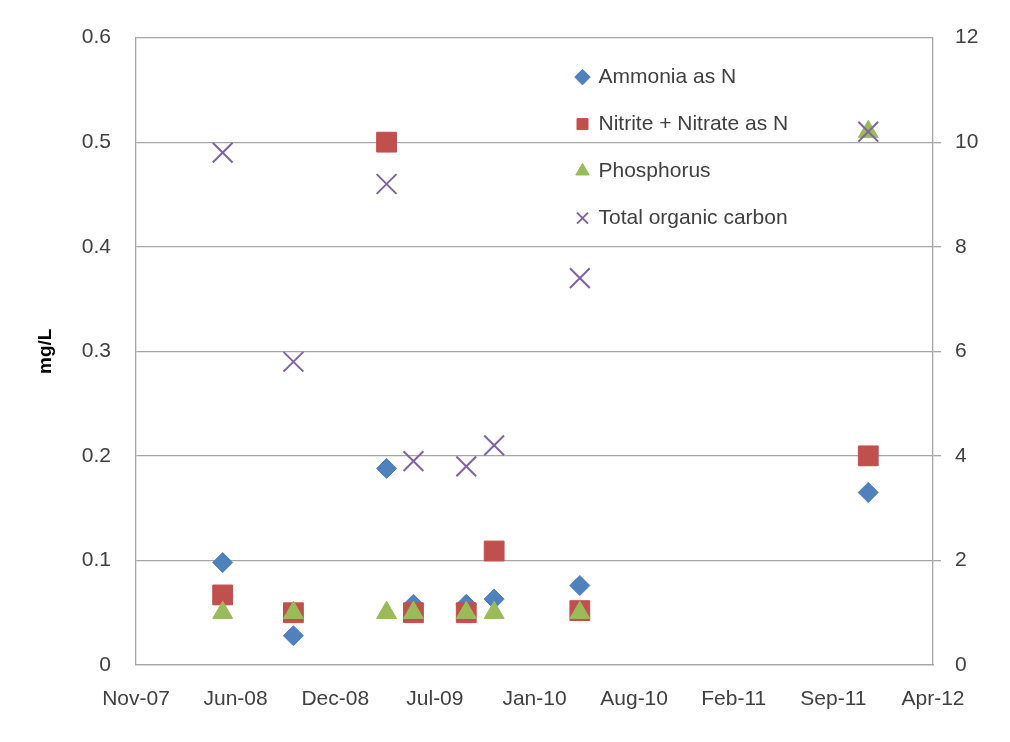 The image size is (1010, 742). Describe the element at coordinates (96, 559) in the screenshot. I see `y-tick-label: 0.1` at that location.